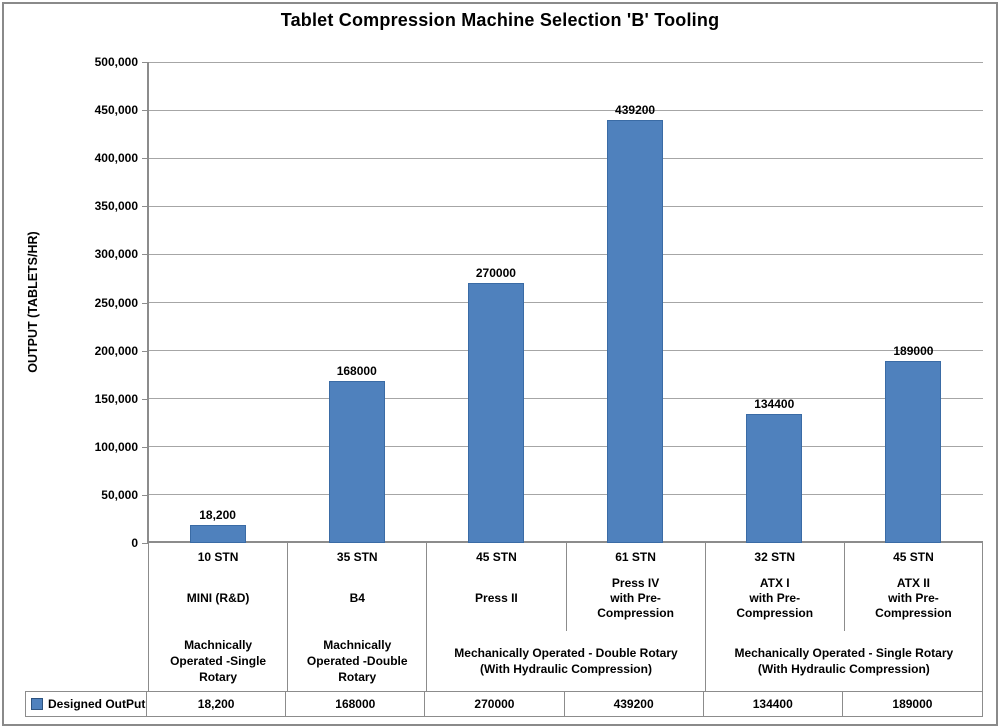 This screenshot has height=728, width=1000. I want to click on category-cell: 45 STN ATX II with Pre- Compression, so click(913, 587).